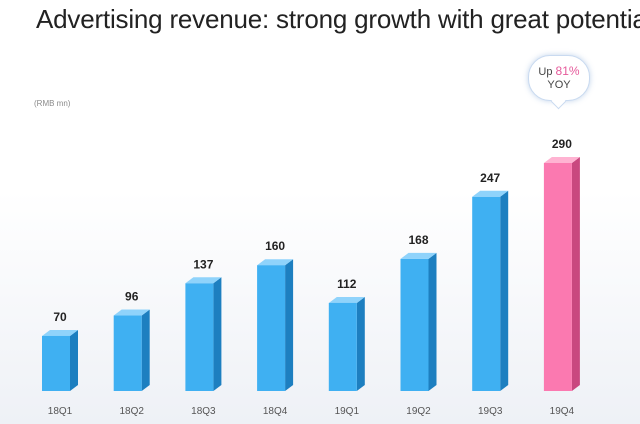  Describe the element at coordinates (289, 325) in the screenshot. I see `bar-side-18q4` at that location.